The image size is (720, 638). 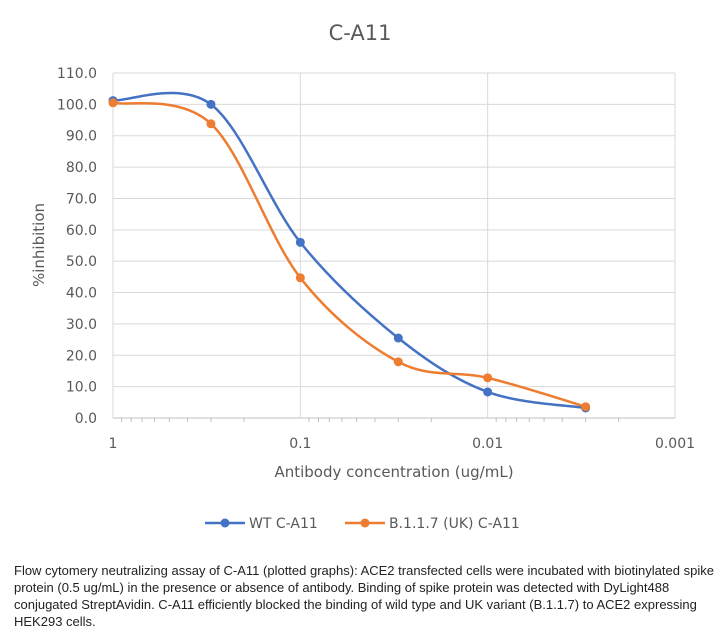 I want to click on y-tick-label: 80.0, so click(x=81, y=168).